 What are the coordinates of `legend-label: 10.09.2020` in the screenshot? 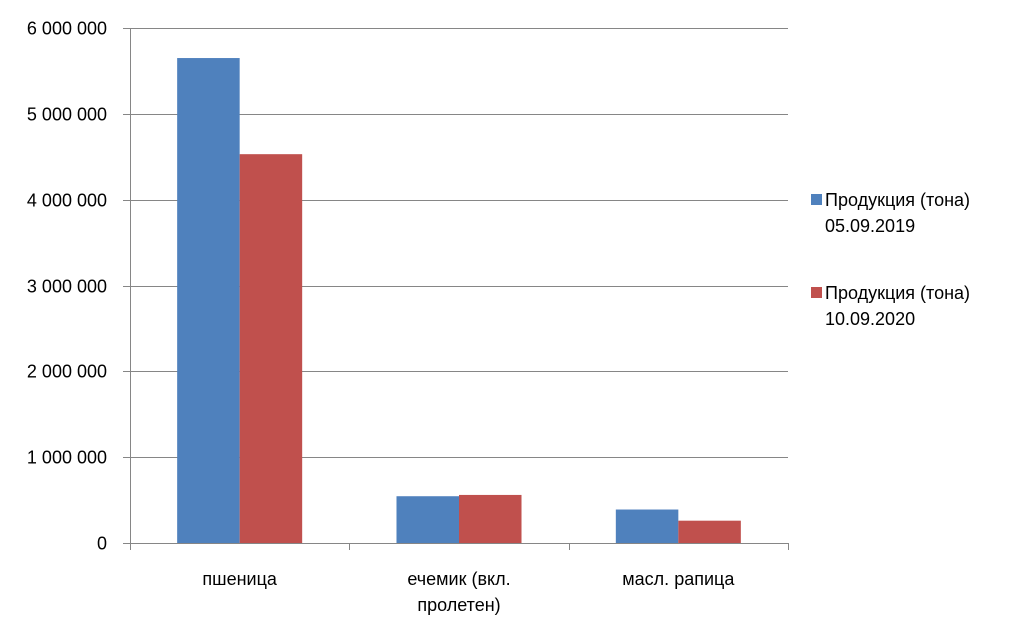 It's located at (870, 319).